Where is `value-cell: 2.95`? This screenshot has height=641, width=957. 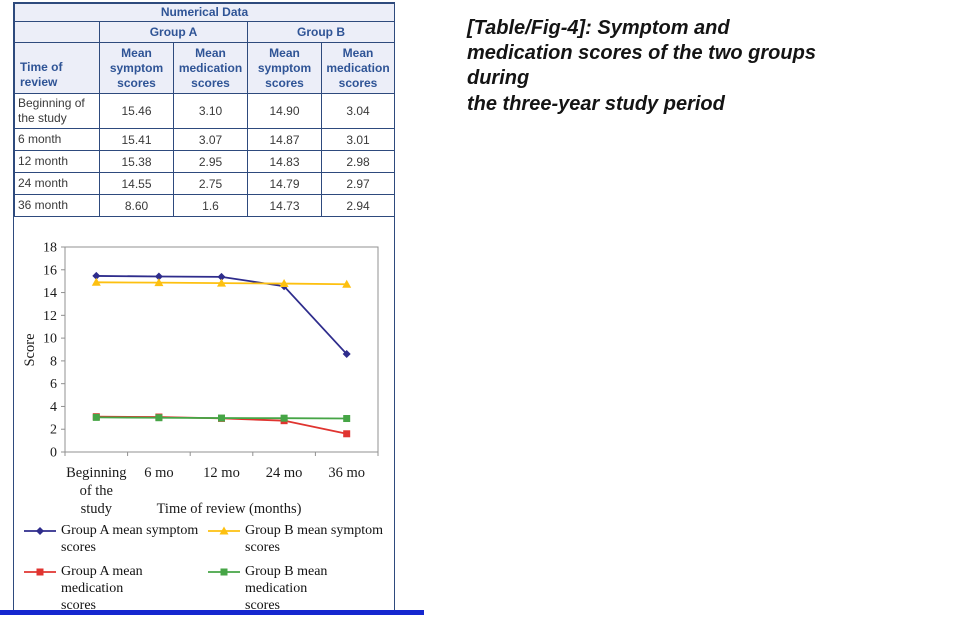 value-cell: 2.95 is located at coordinates (210, 161).